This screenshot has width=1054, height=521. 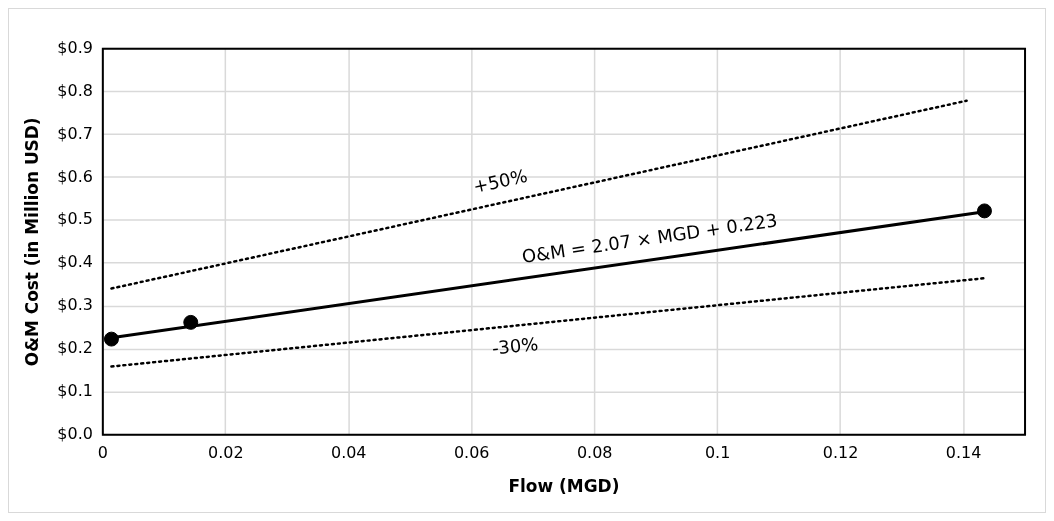 I want to click on x-tick-label: 0.02, so click(x=226, y=453).